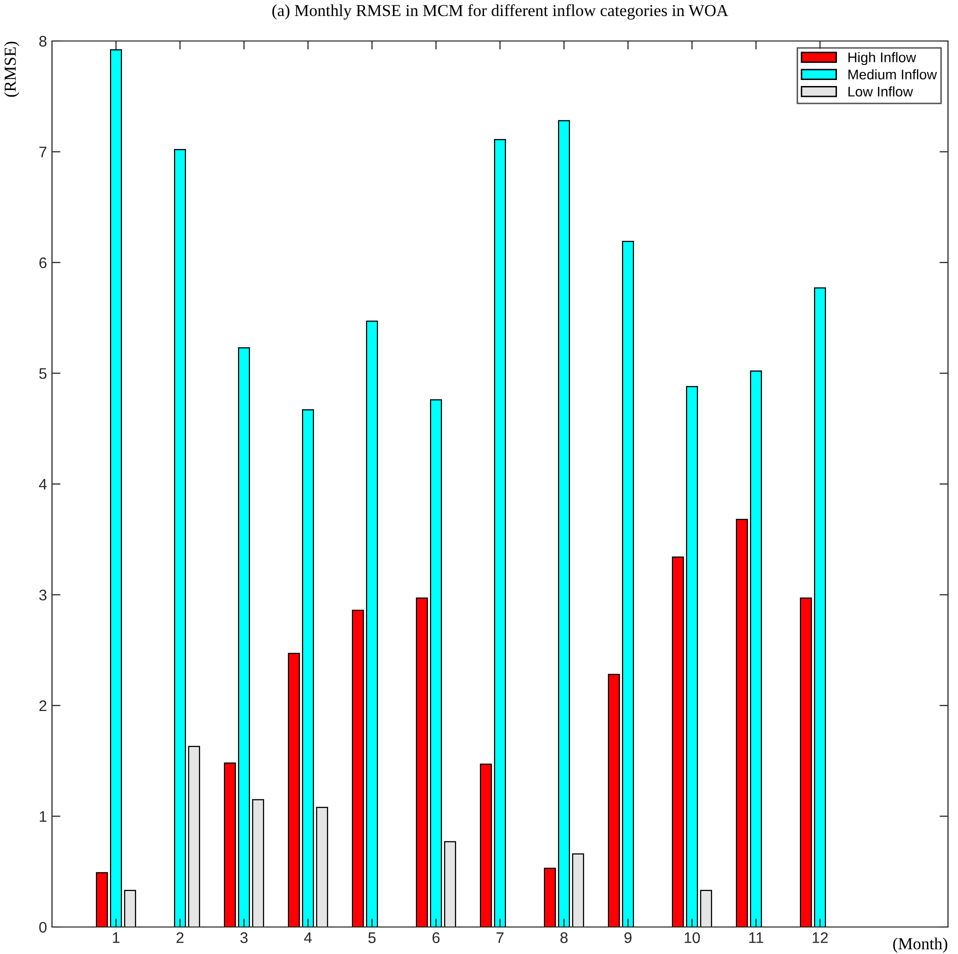  What do you see at coordinates (920, 945) in the screenshot?
I see `x-axis-title: (Month)` at bounding box center [920, 945].